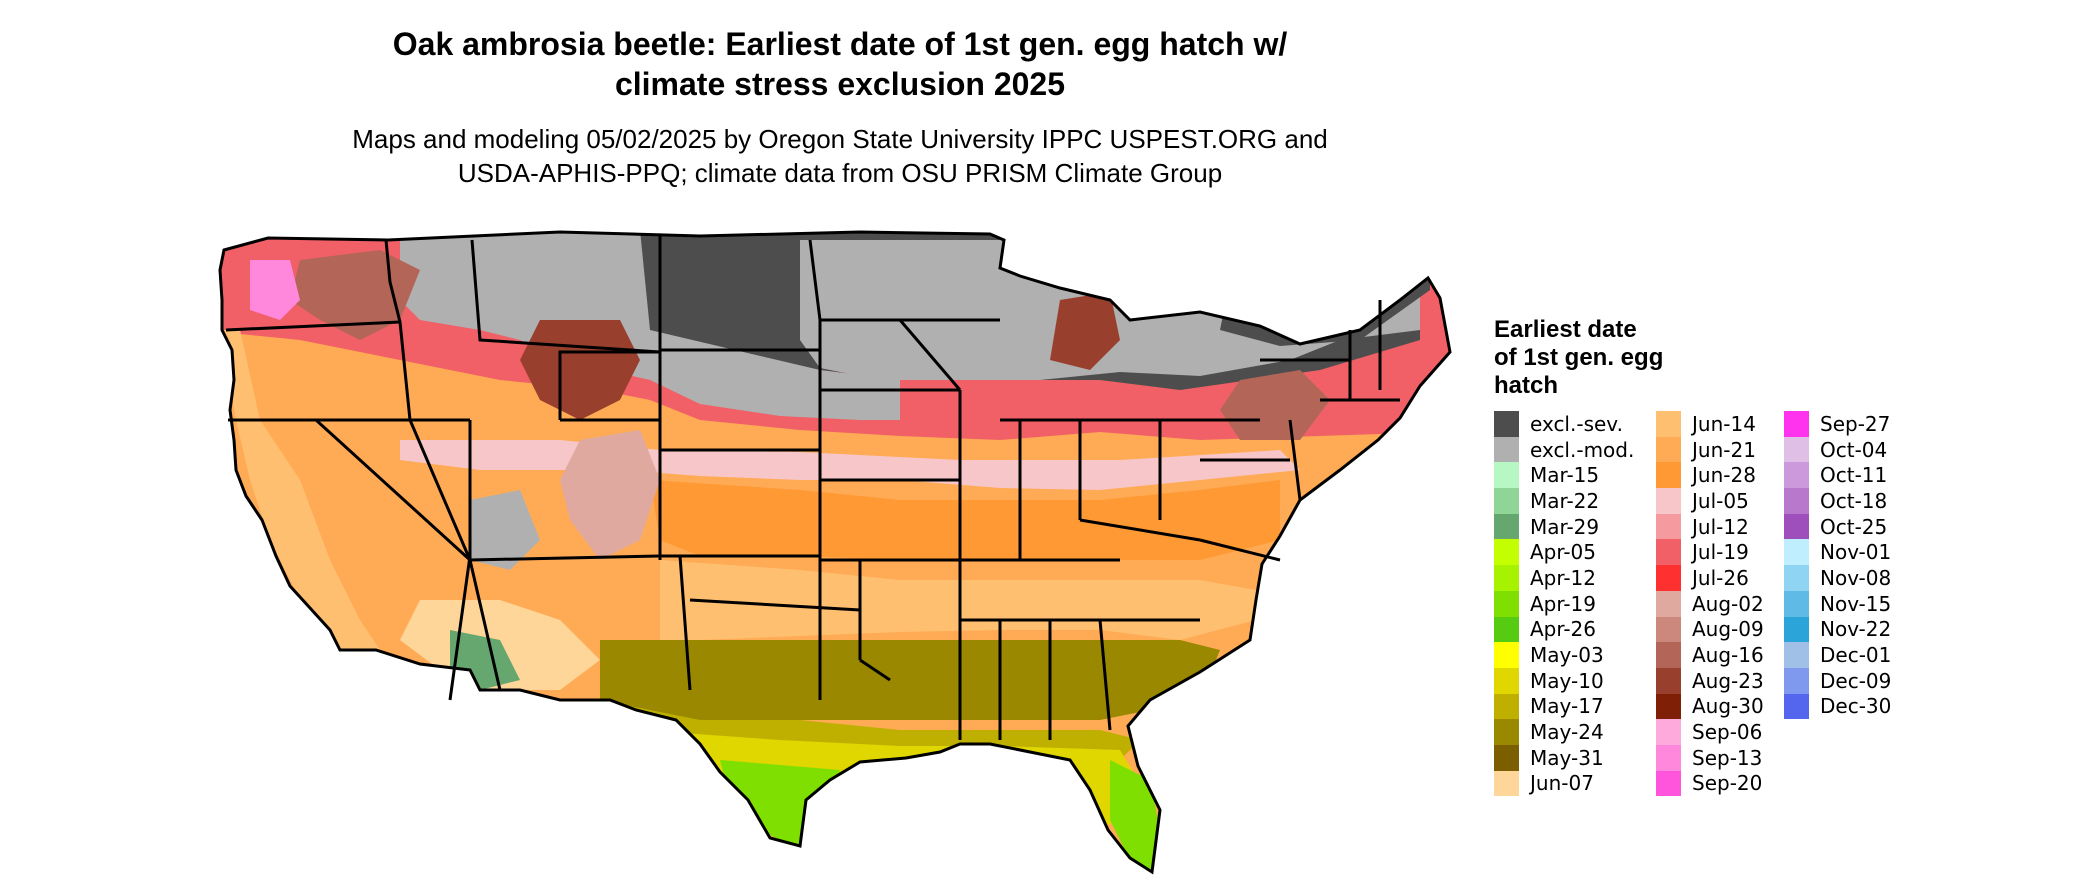  I want to click on legend-label: Apr-19, so click(1563, 603).